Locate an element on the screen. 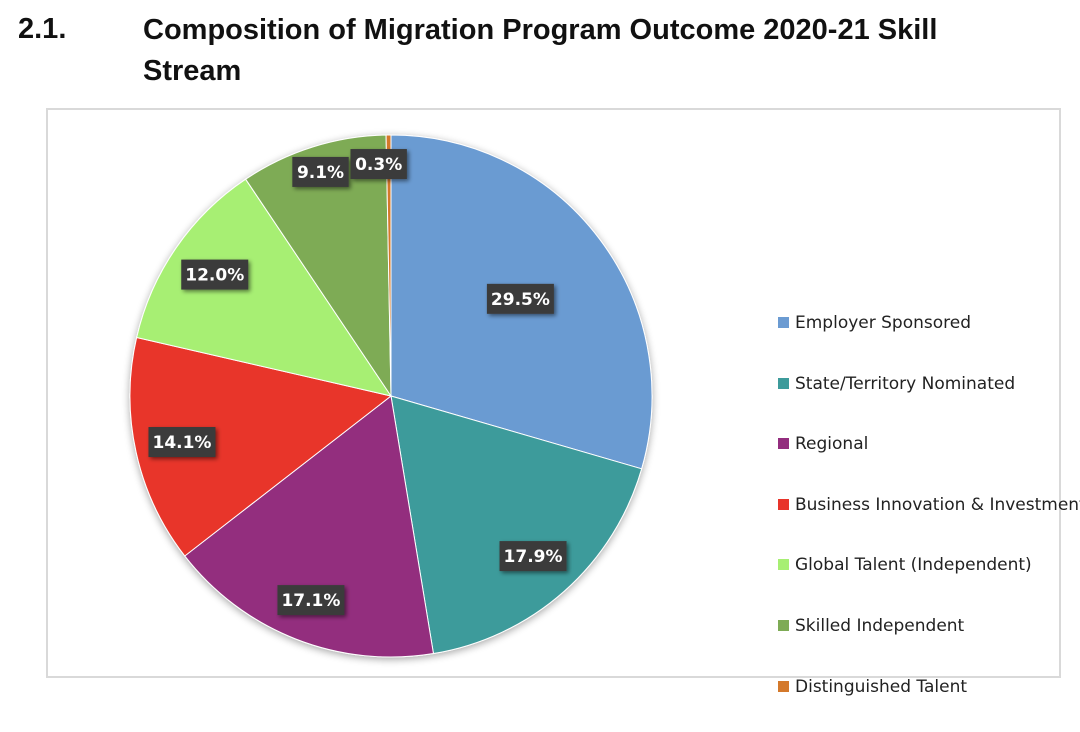  data-label-regional: 17.1% is located at coordinates (311, 600).